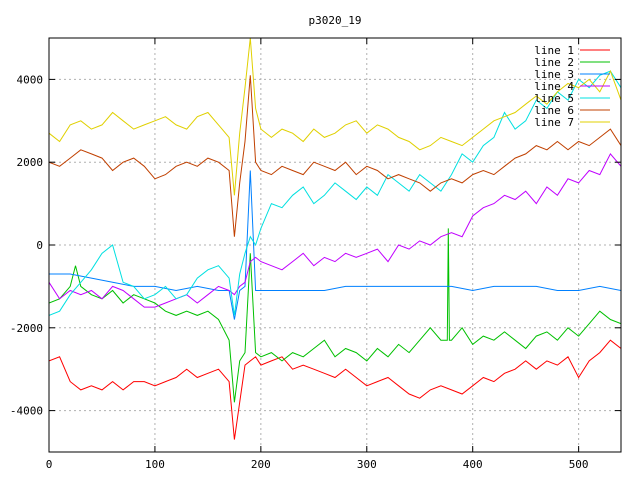 The image size is (640, 480). What do you see at coordinates (155, 464) in the screenshot?
I see `x-tick-label: 100` at bounding box center [155, 464].